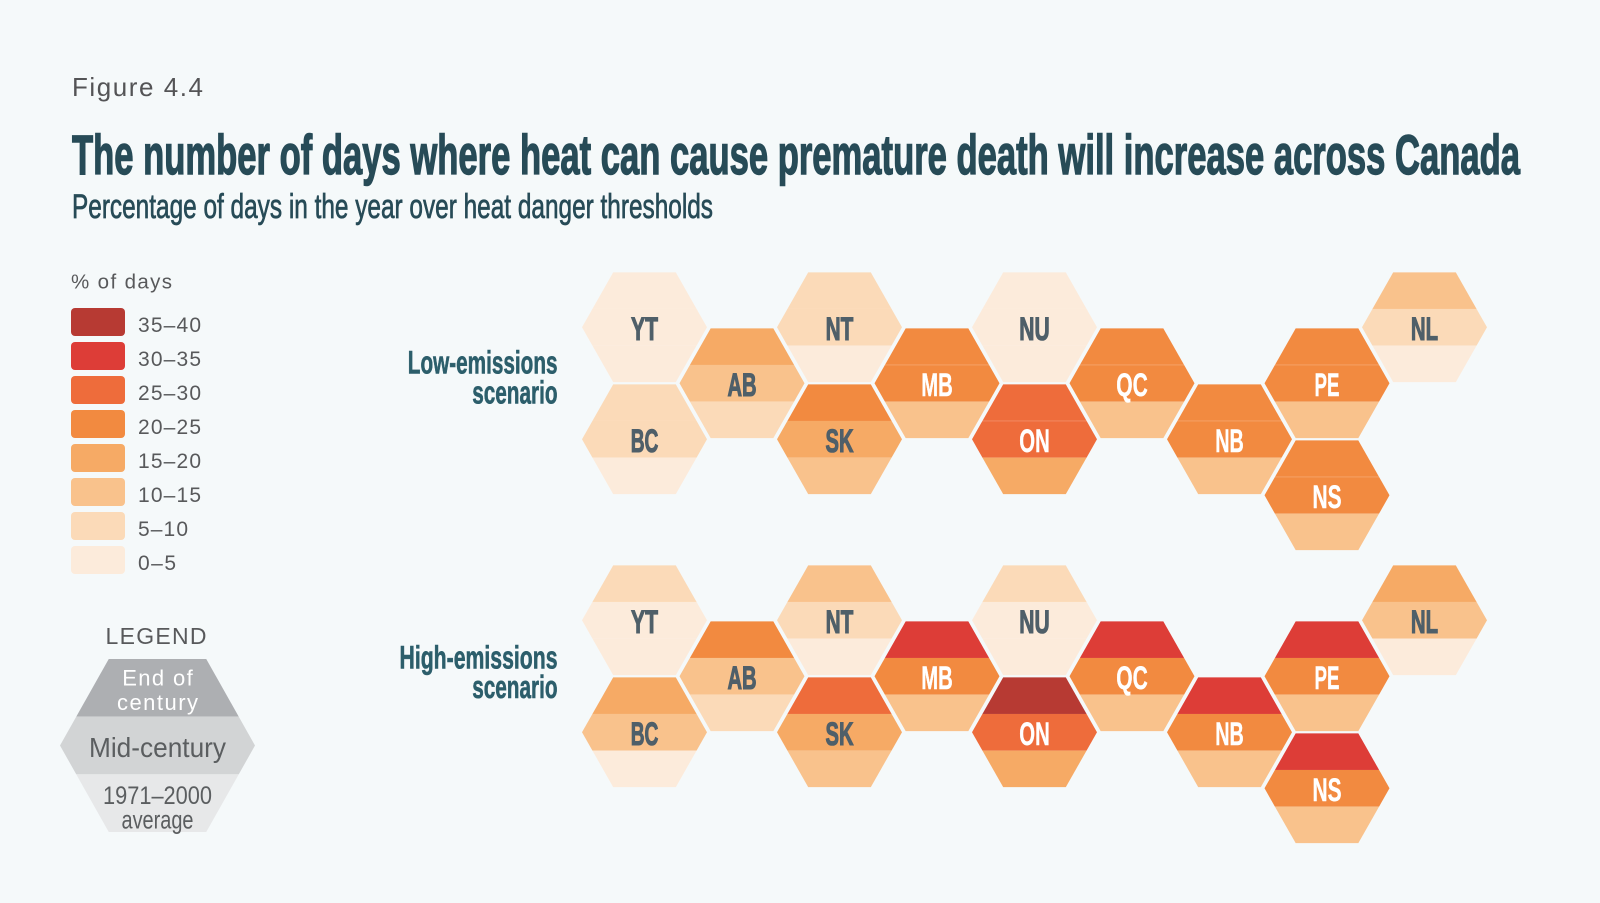 This screenshot has height=903, width=1600. What do you see at coordinates (121, 282) in the screenshot?
I see `svg-text: % of days` at bounding box center [121, 282].